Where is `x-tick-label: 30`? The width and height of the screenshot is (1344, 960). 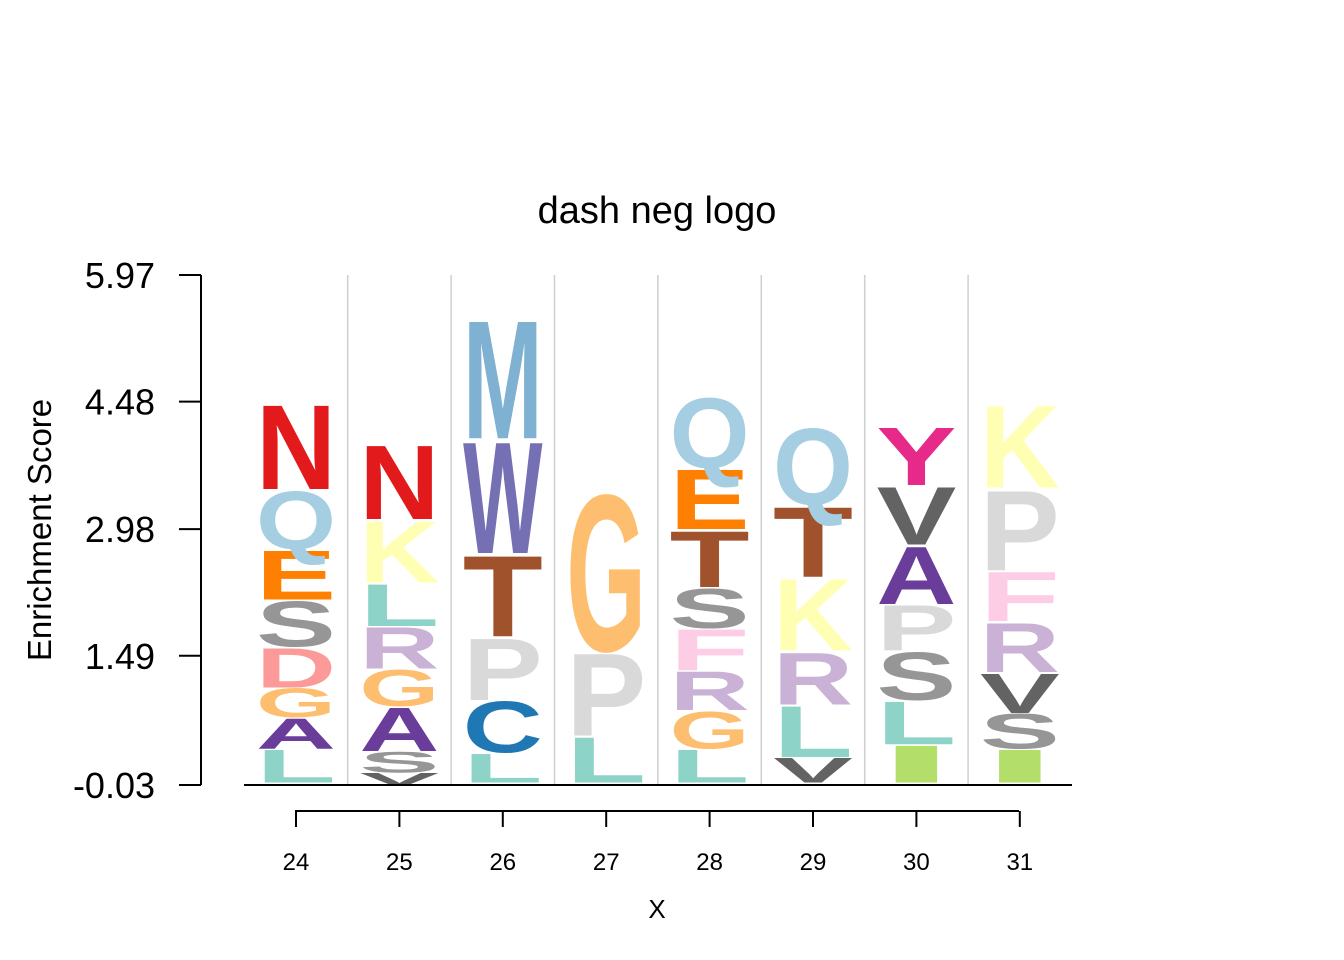
x-tick-label: 30 is located at coordinates (916, 862).